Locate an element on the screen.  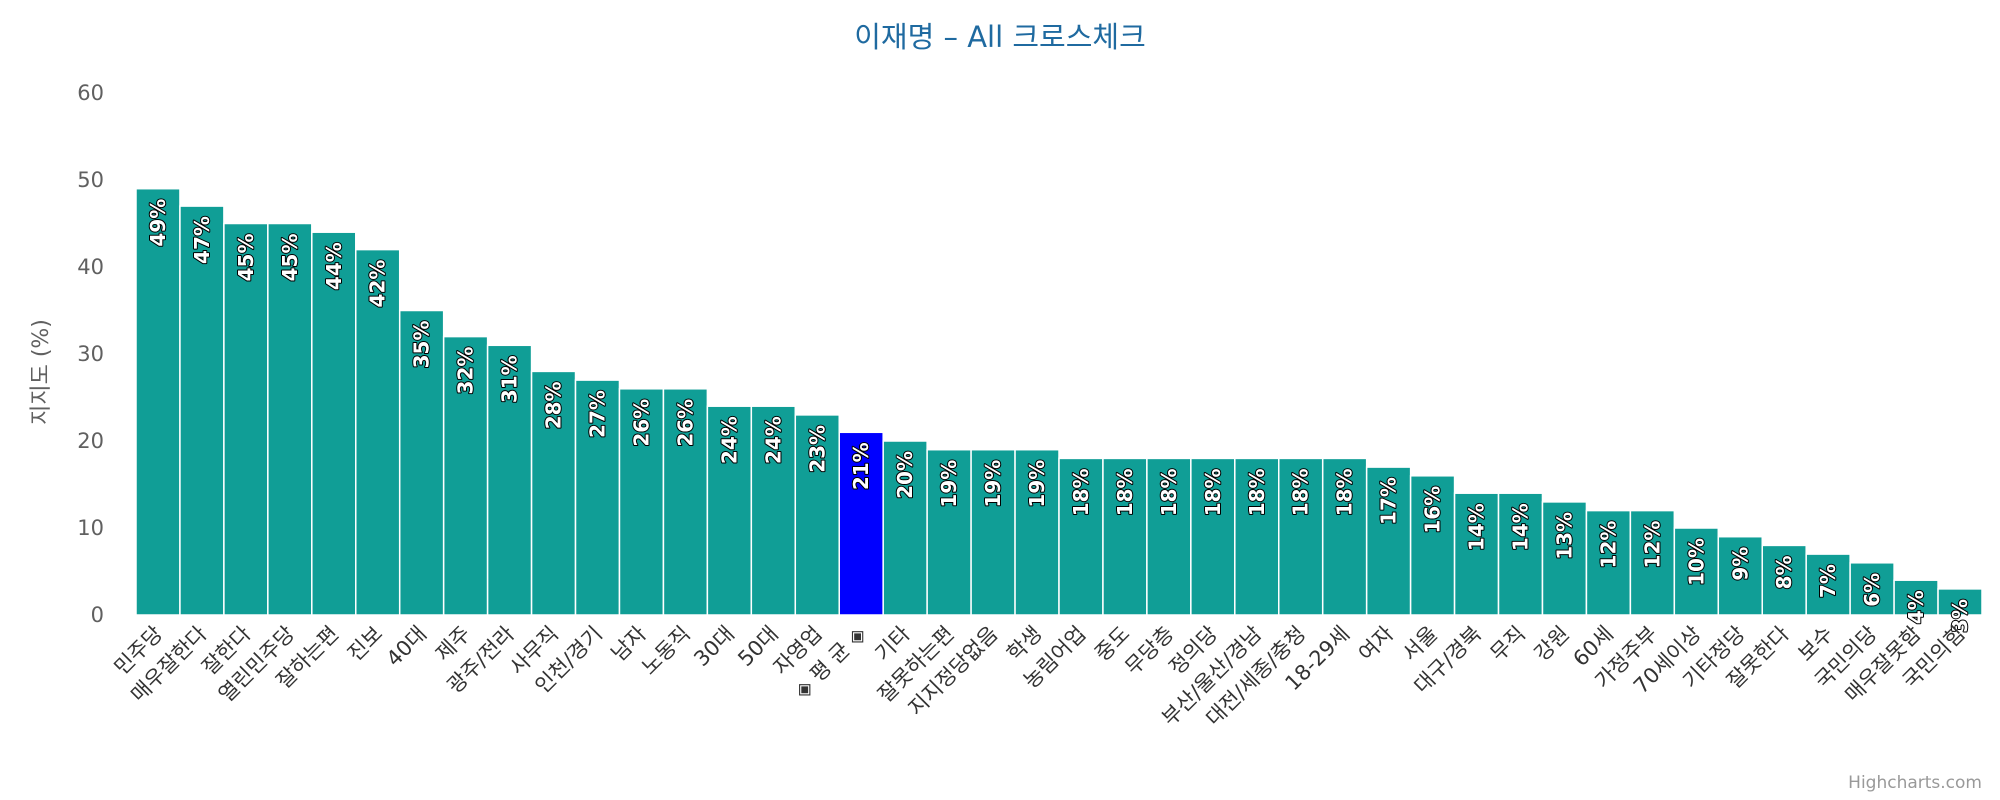
data-label: 35% is located at coordinates (422, 345).